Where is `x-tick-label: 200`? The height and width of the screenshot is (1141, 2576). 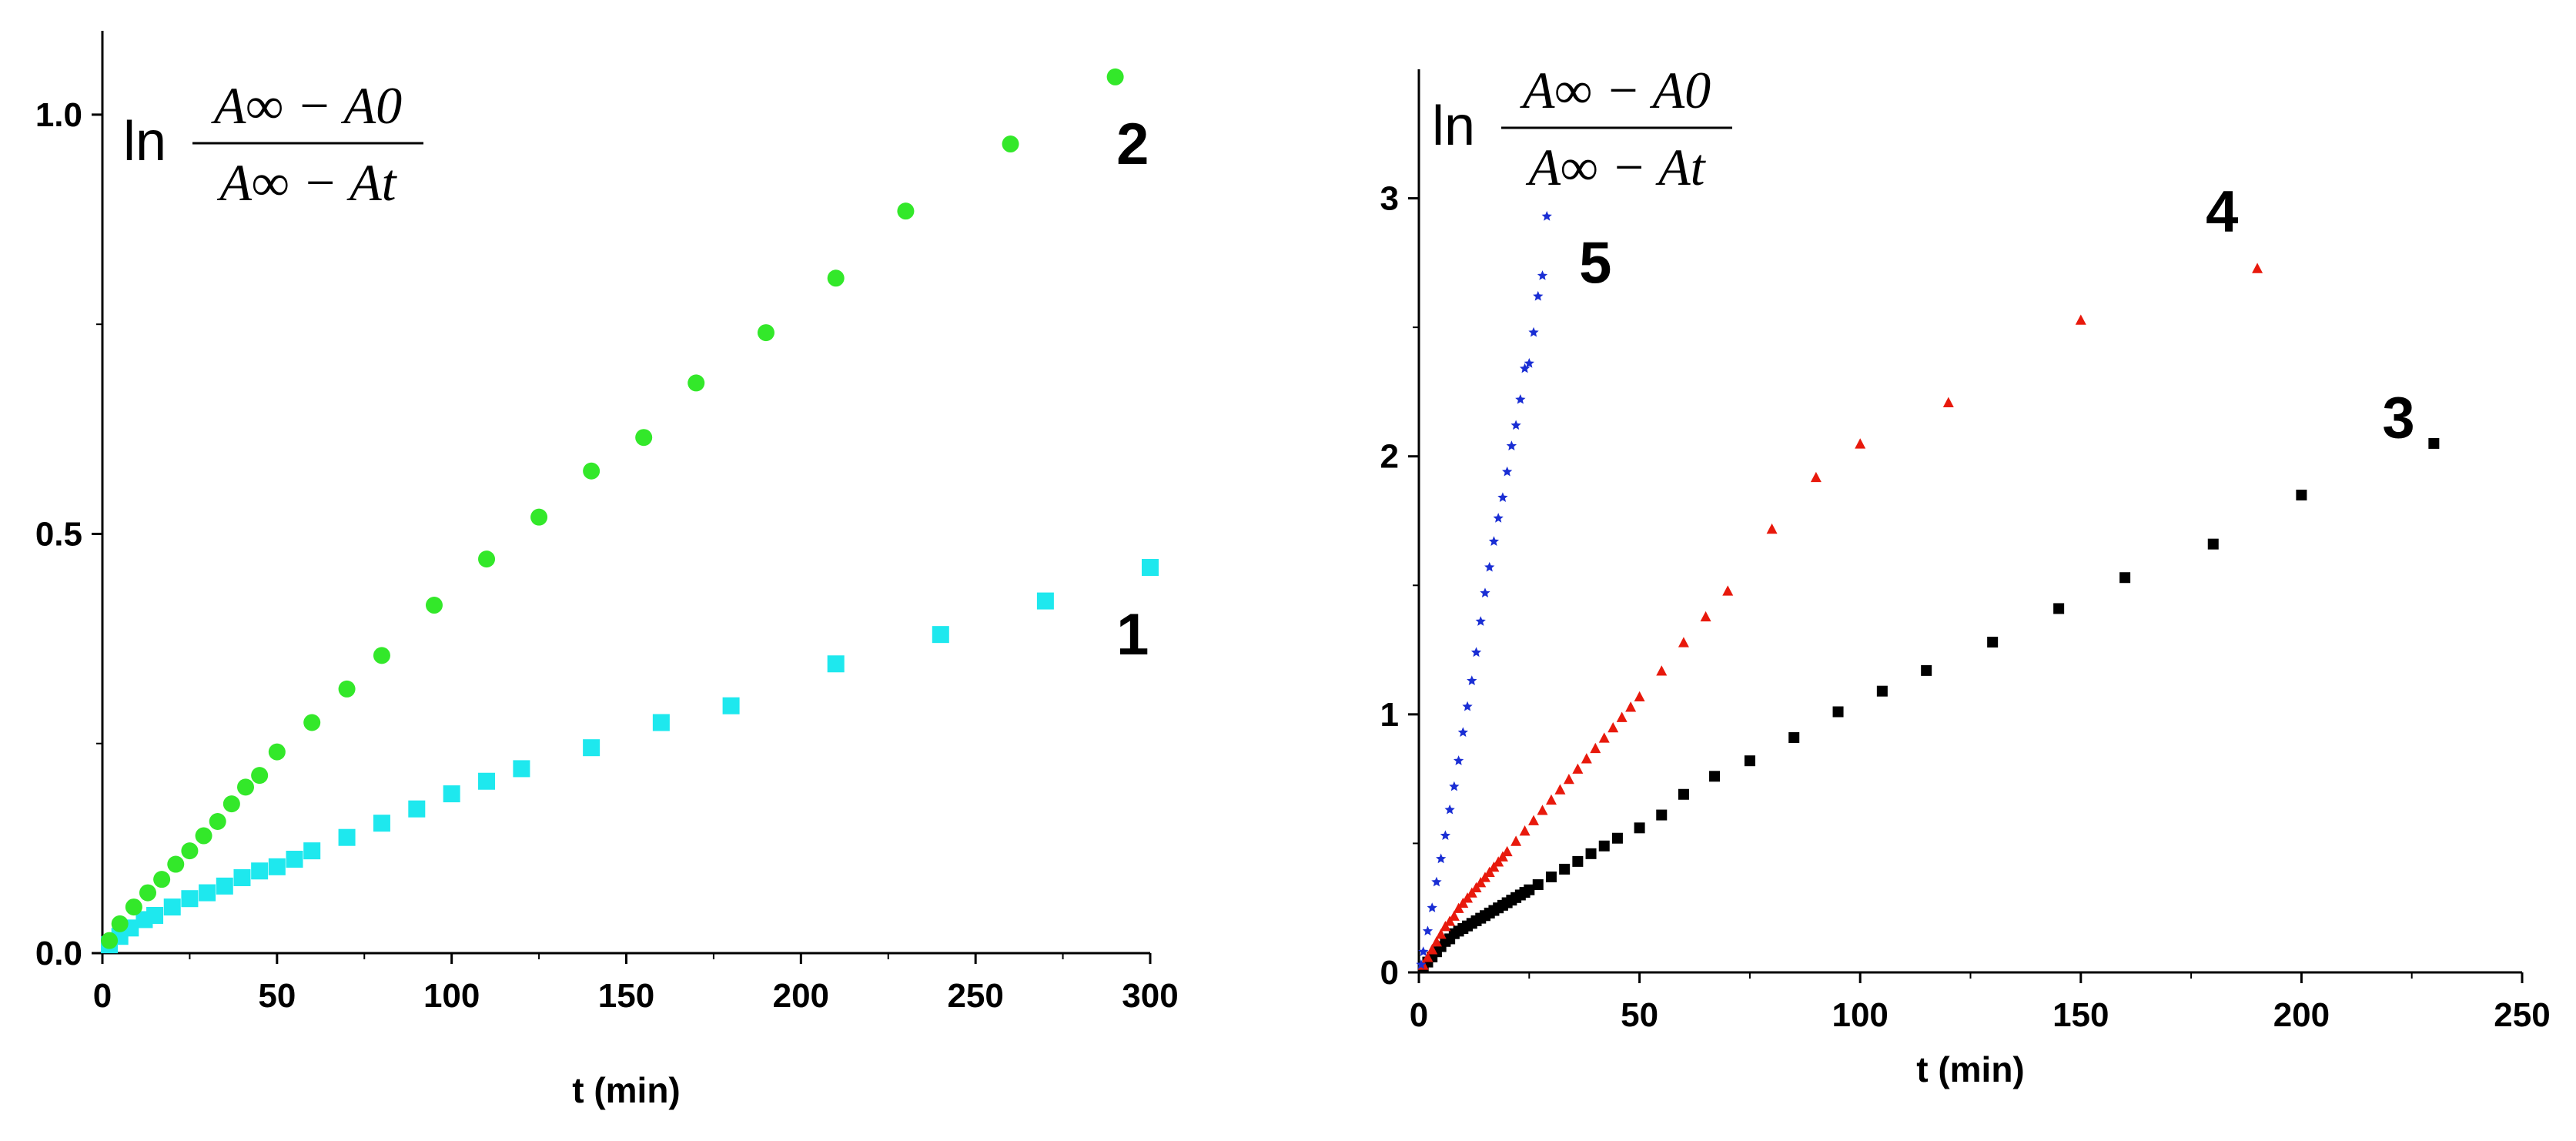
x-tick-label: 200 is located at coordinates (2301, 1015).